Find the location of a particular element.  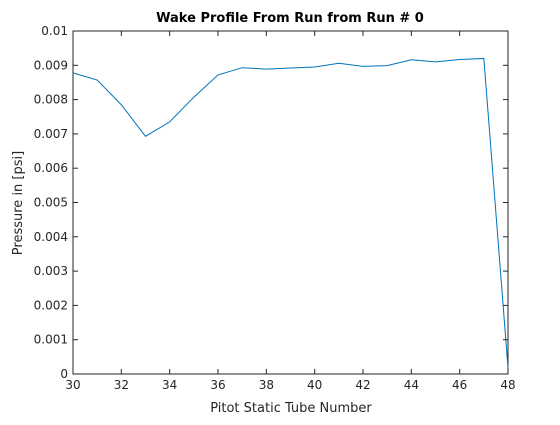

x-tick-label: 46 is located at coordinates (459, 385).